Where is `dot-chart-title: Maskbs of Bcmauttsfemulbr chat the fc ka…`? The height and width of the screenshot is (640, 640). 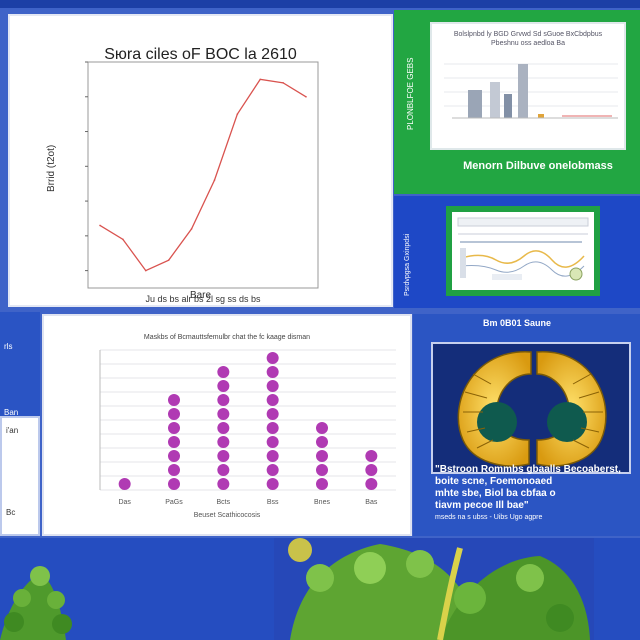
dot-chart-title: Maskbs of Bcmauttsfemulbr chat the fc ka… is located at coordinates (227, 337).